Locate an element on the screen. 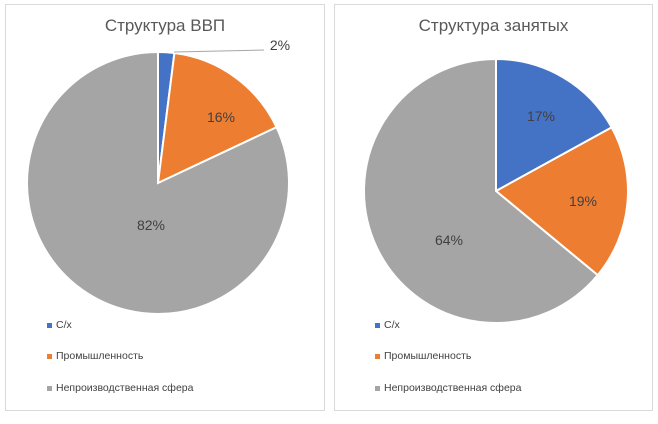 This screenshot has height=424, width=658. data-label: 16% is located at coordinates (221, 117).